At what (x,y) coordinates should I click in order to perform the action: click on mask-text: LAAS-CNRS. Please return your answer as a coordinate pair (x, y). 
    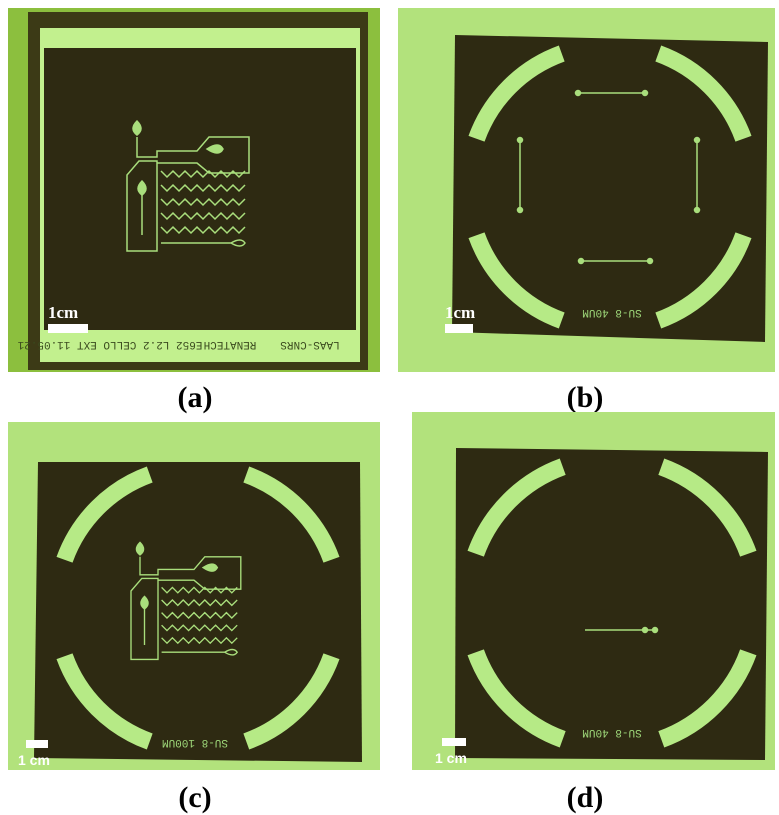
    Looking at the image, I should click on (310, 344).